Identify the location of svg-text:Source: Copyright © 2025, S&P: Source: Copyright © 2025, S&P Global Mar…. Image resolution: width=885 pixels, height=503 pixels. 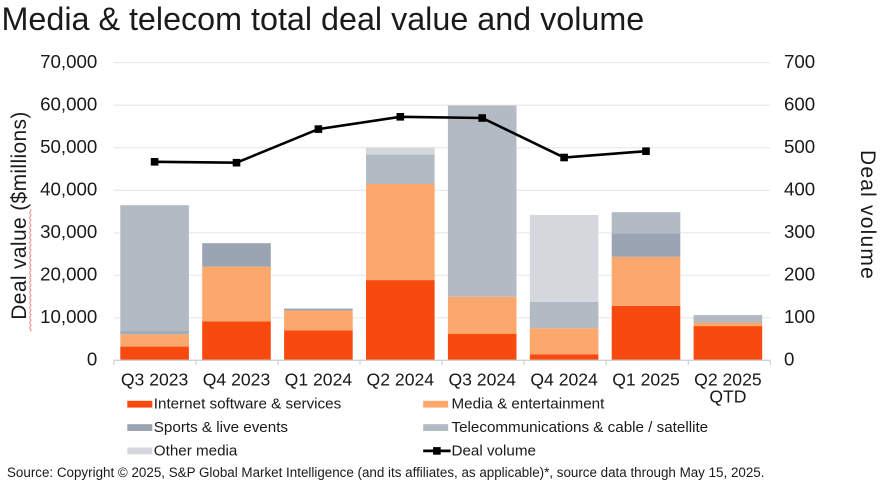
(385, 472).